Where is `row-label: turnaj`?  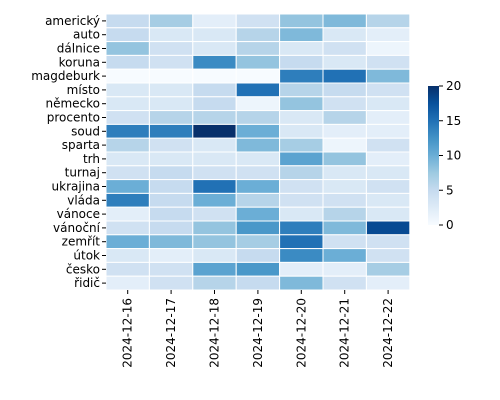 row-label: turnaj is located at coordinates (82, 173).